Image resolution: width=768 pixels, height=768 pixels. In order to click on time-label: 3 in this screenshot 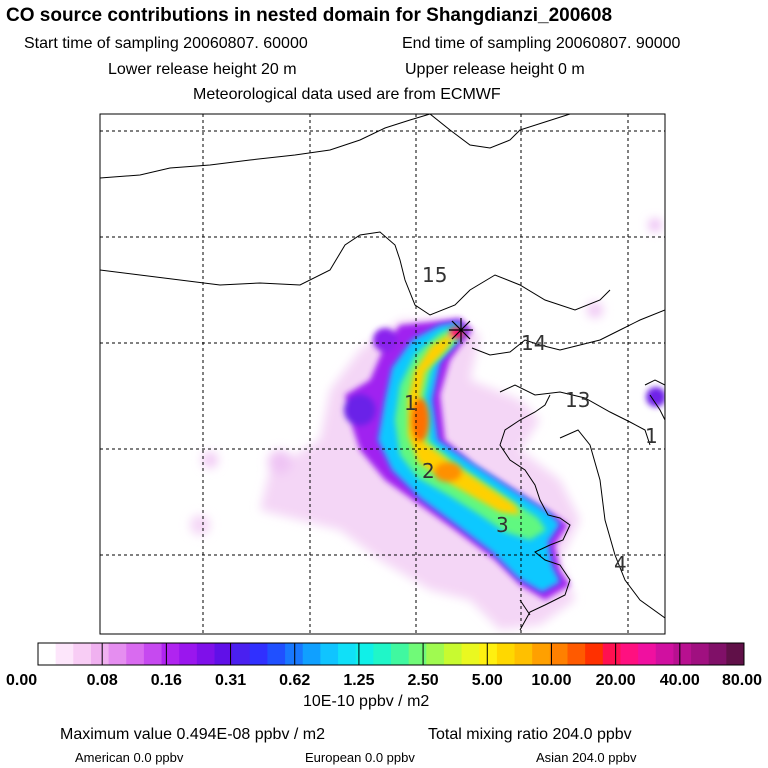, I will do `click(502, 525)`.